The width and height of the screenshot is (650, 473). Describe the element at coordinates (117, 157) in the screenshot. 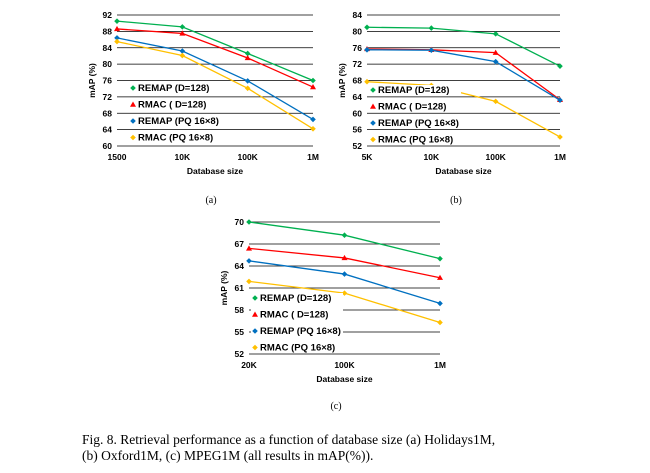

I see `x-tick-label: 1500` at that location.